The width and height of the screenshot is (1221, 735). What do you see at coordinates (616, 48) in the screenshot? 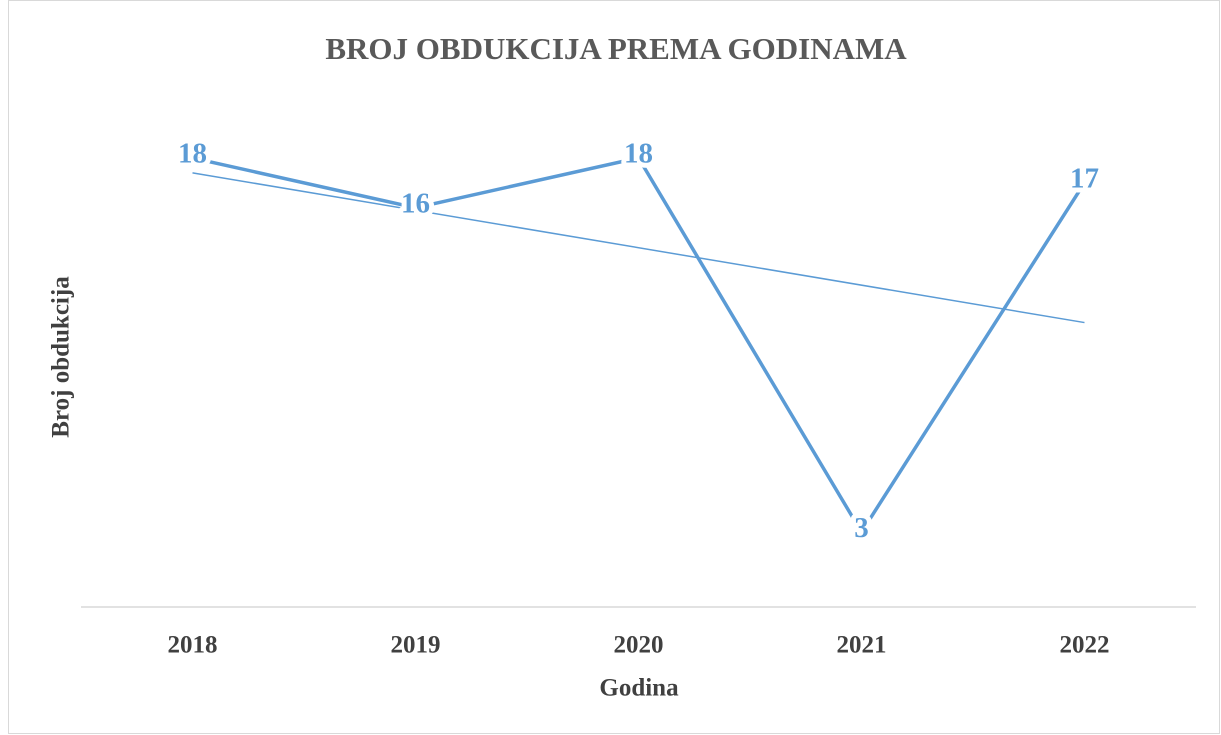
I see `chart-title: BROJ OBDUKCIJA PREMA GODINAMA` at bounding box center [616, 48].